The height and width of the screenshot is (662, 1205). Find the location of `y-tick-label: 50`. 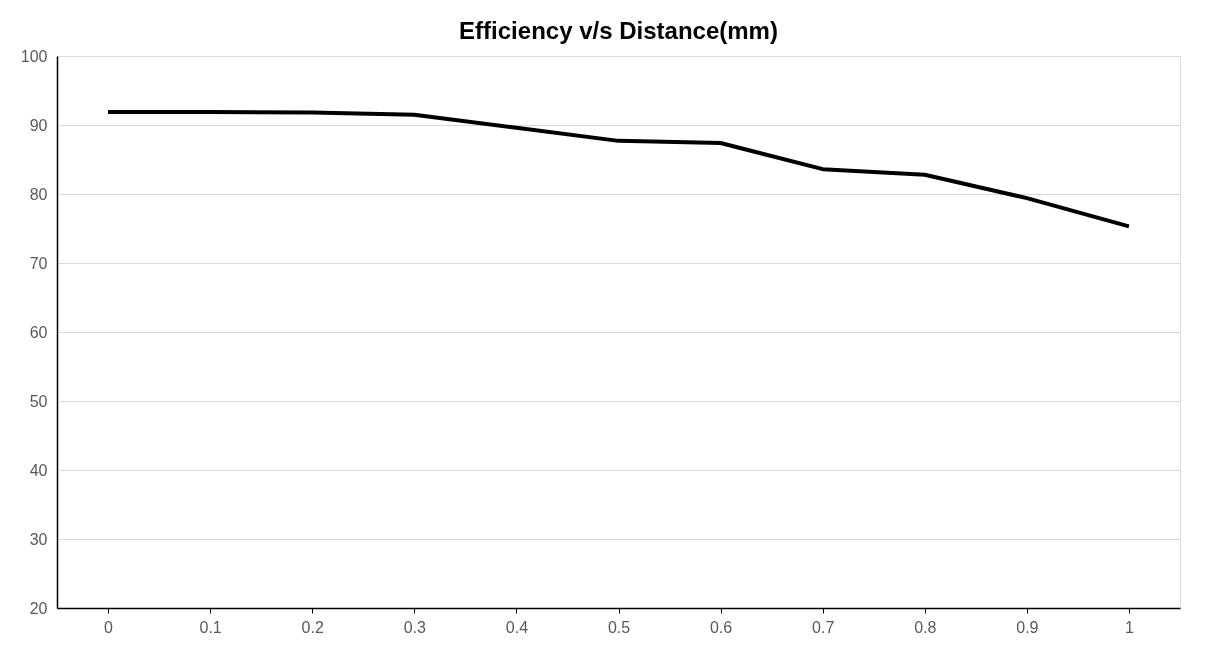

y-tick-label: 50 is located at coordinates (38, 401).